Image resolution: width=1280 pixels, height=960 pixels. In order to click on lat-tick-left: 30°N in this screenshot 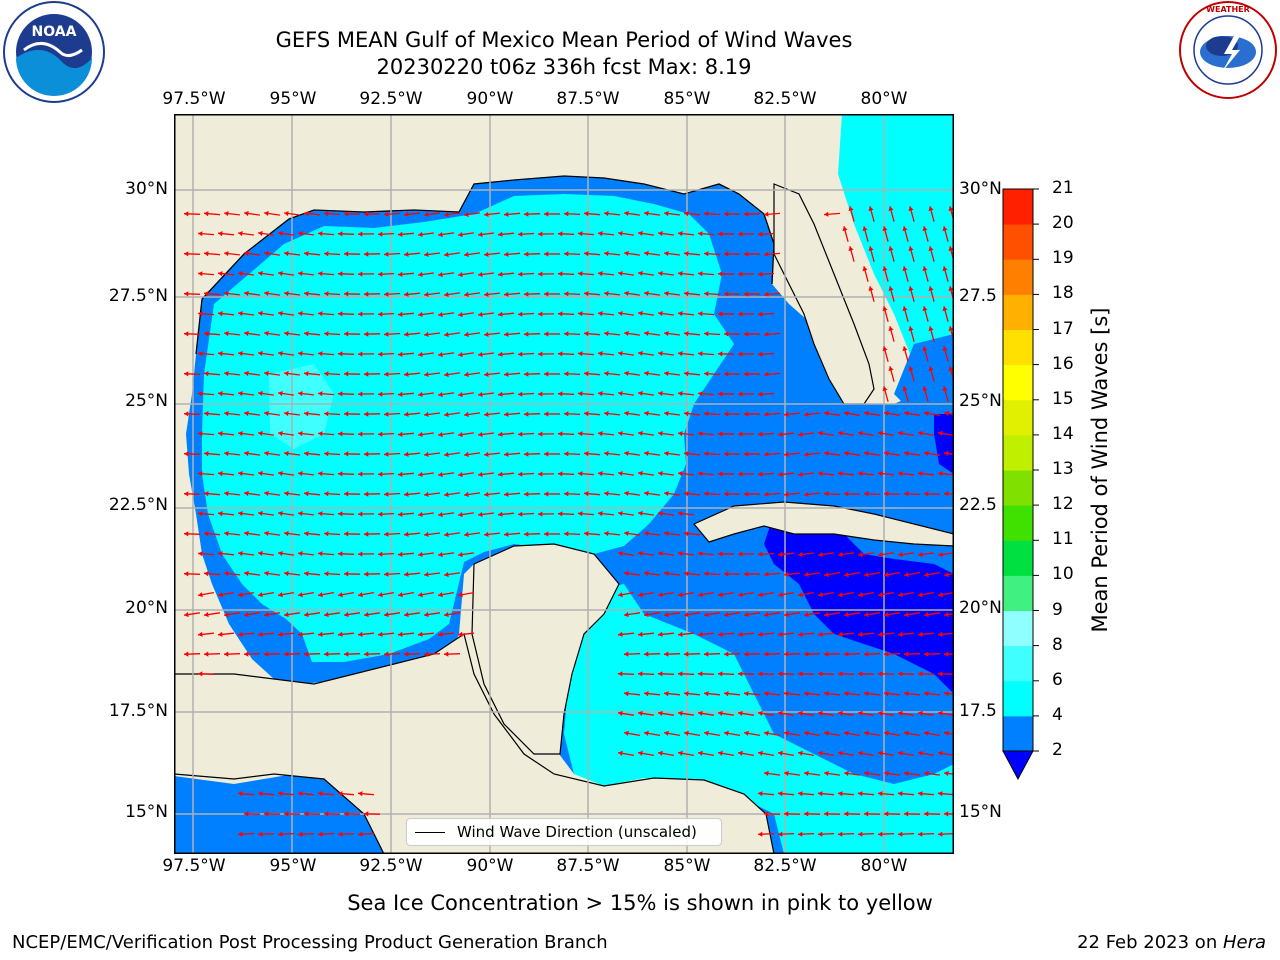, I will do `click(146, 189)`.